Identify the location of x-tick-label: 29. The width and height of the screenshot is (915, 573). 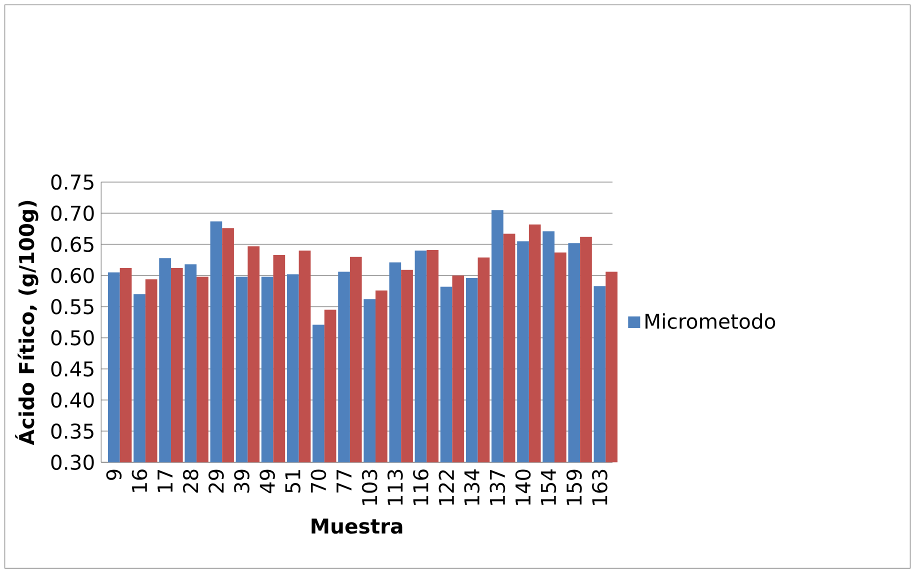
(216, 481).